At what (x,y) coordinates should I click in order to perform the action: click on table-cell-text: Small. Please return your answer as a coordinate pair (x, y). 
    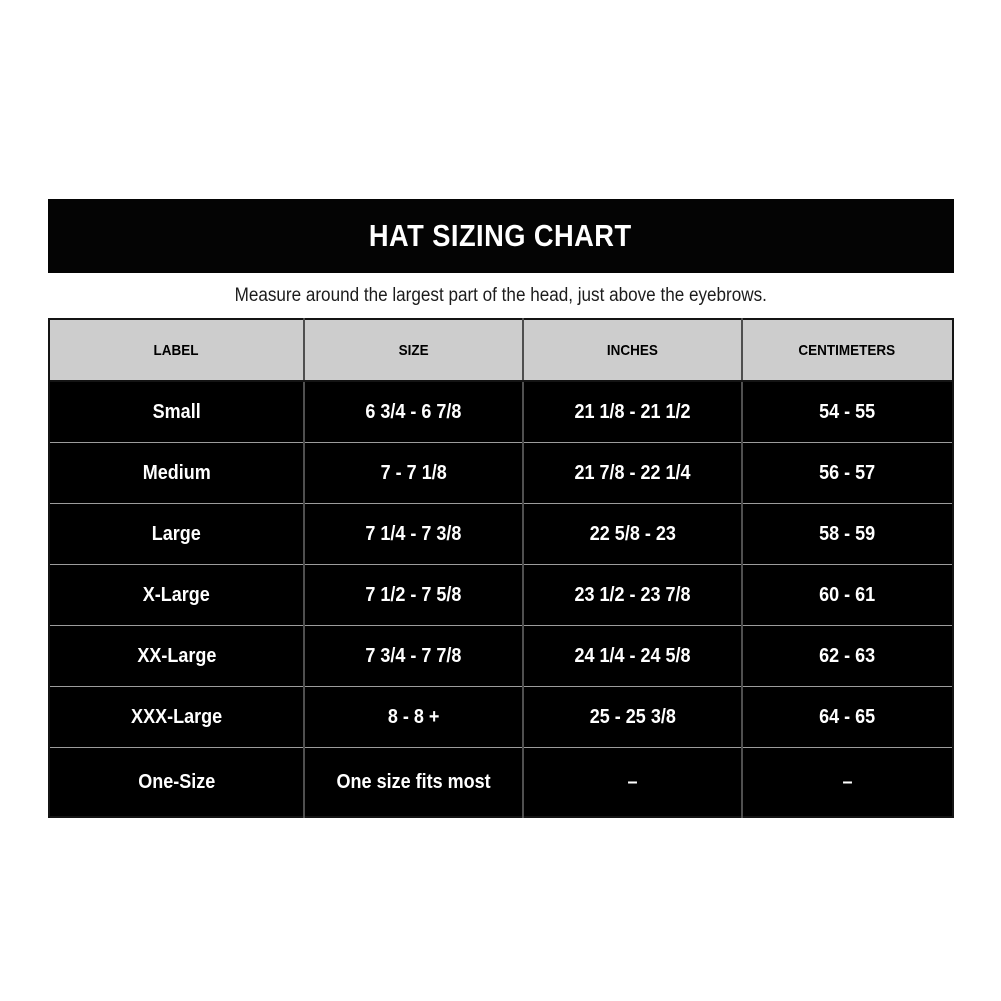
    Looking at the image, I should click on (176, 411).